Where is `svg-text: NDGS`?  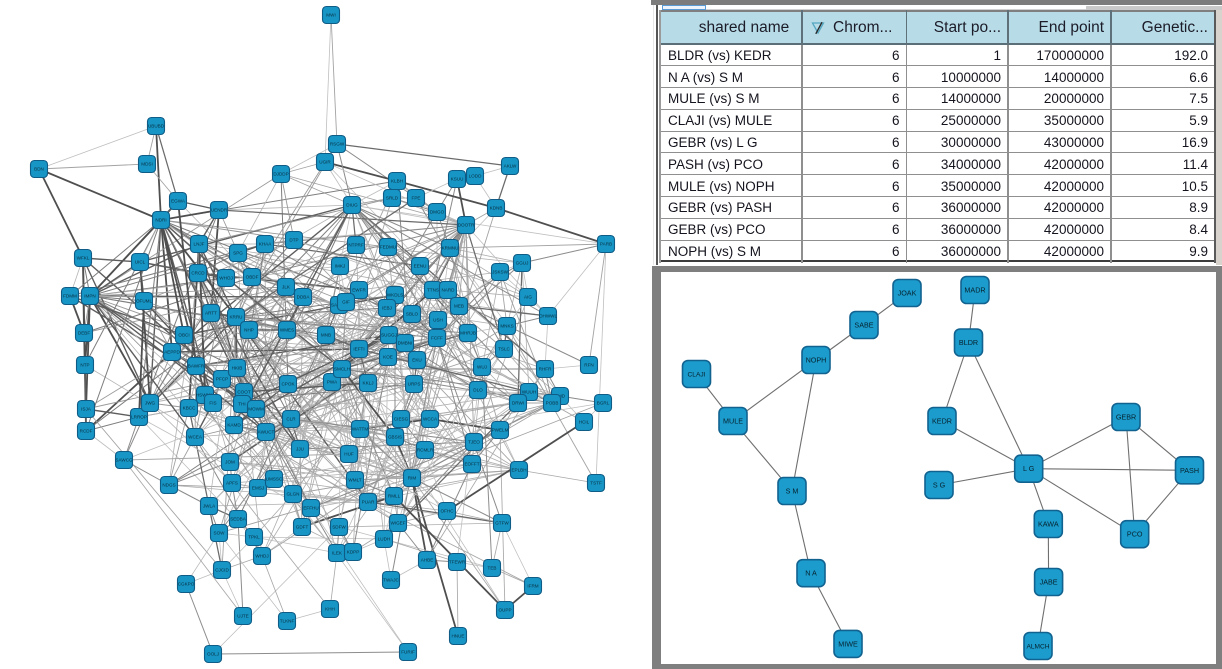
svg-text: NDGS is located at coordinates (168, 485).